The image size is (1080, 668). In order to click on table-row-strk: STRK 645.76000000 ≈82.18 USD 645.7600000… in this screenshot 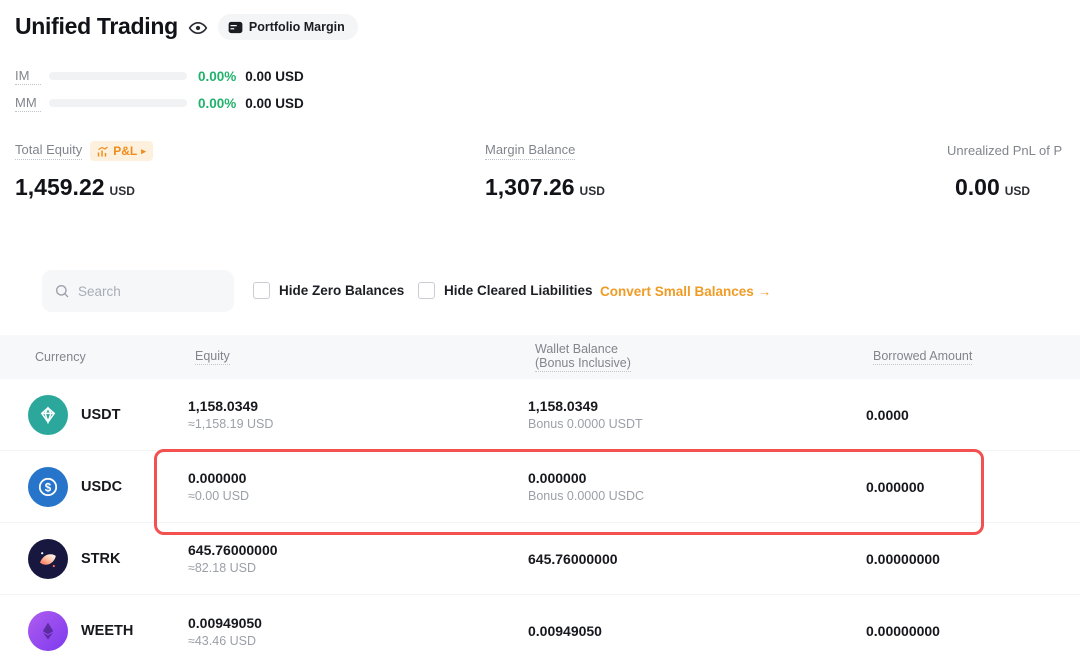, I will do `click(540, 559)`.